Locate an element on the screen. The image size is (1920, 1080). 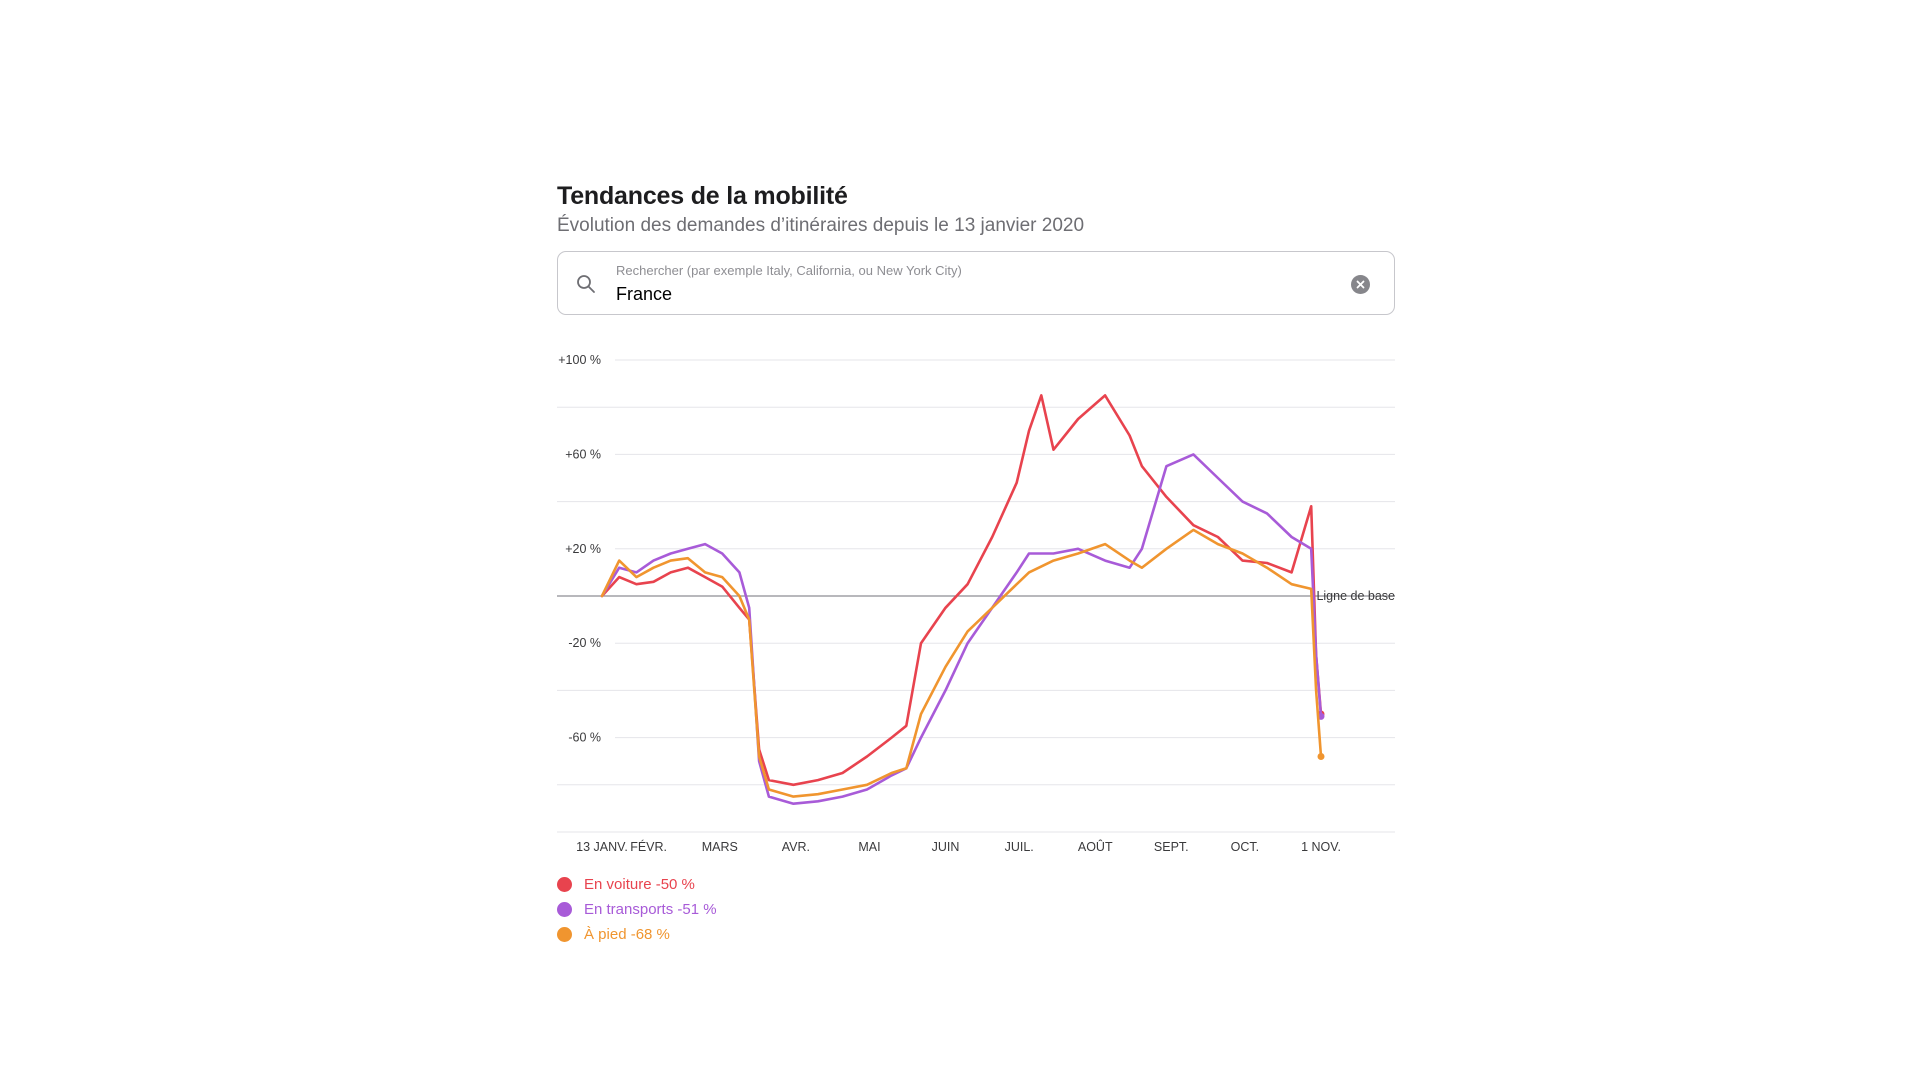
clear-search-button is located at coordinates (1360, 284).